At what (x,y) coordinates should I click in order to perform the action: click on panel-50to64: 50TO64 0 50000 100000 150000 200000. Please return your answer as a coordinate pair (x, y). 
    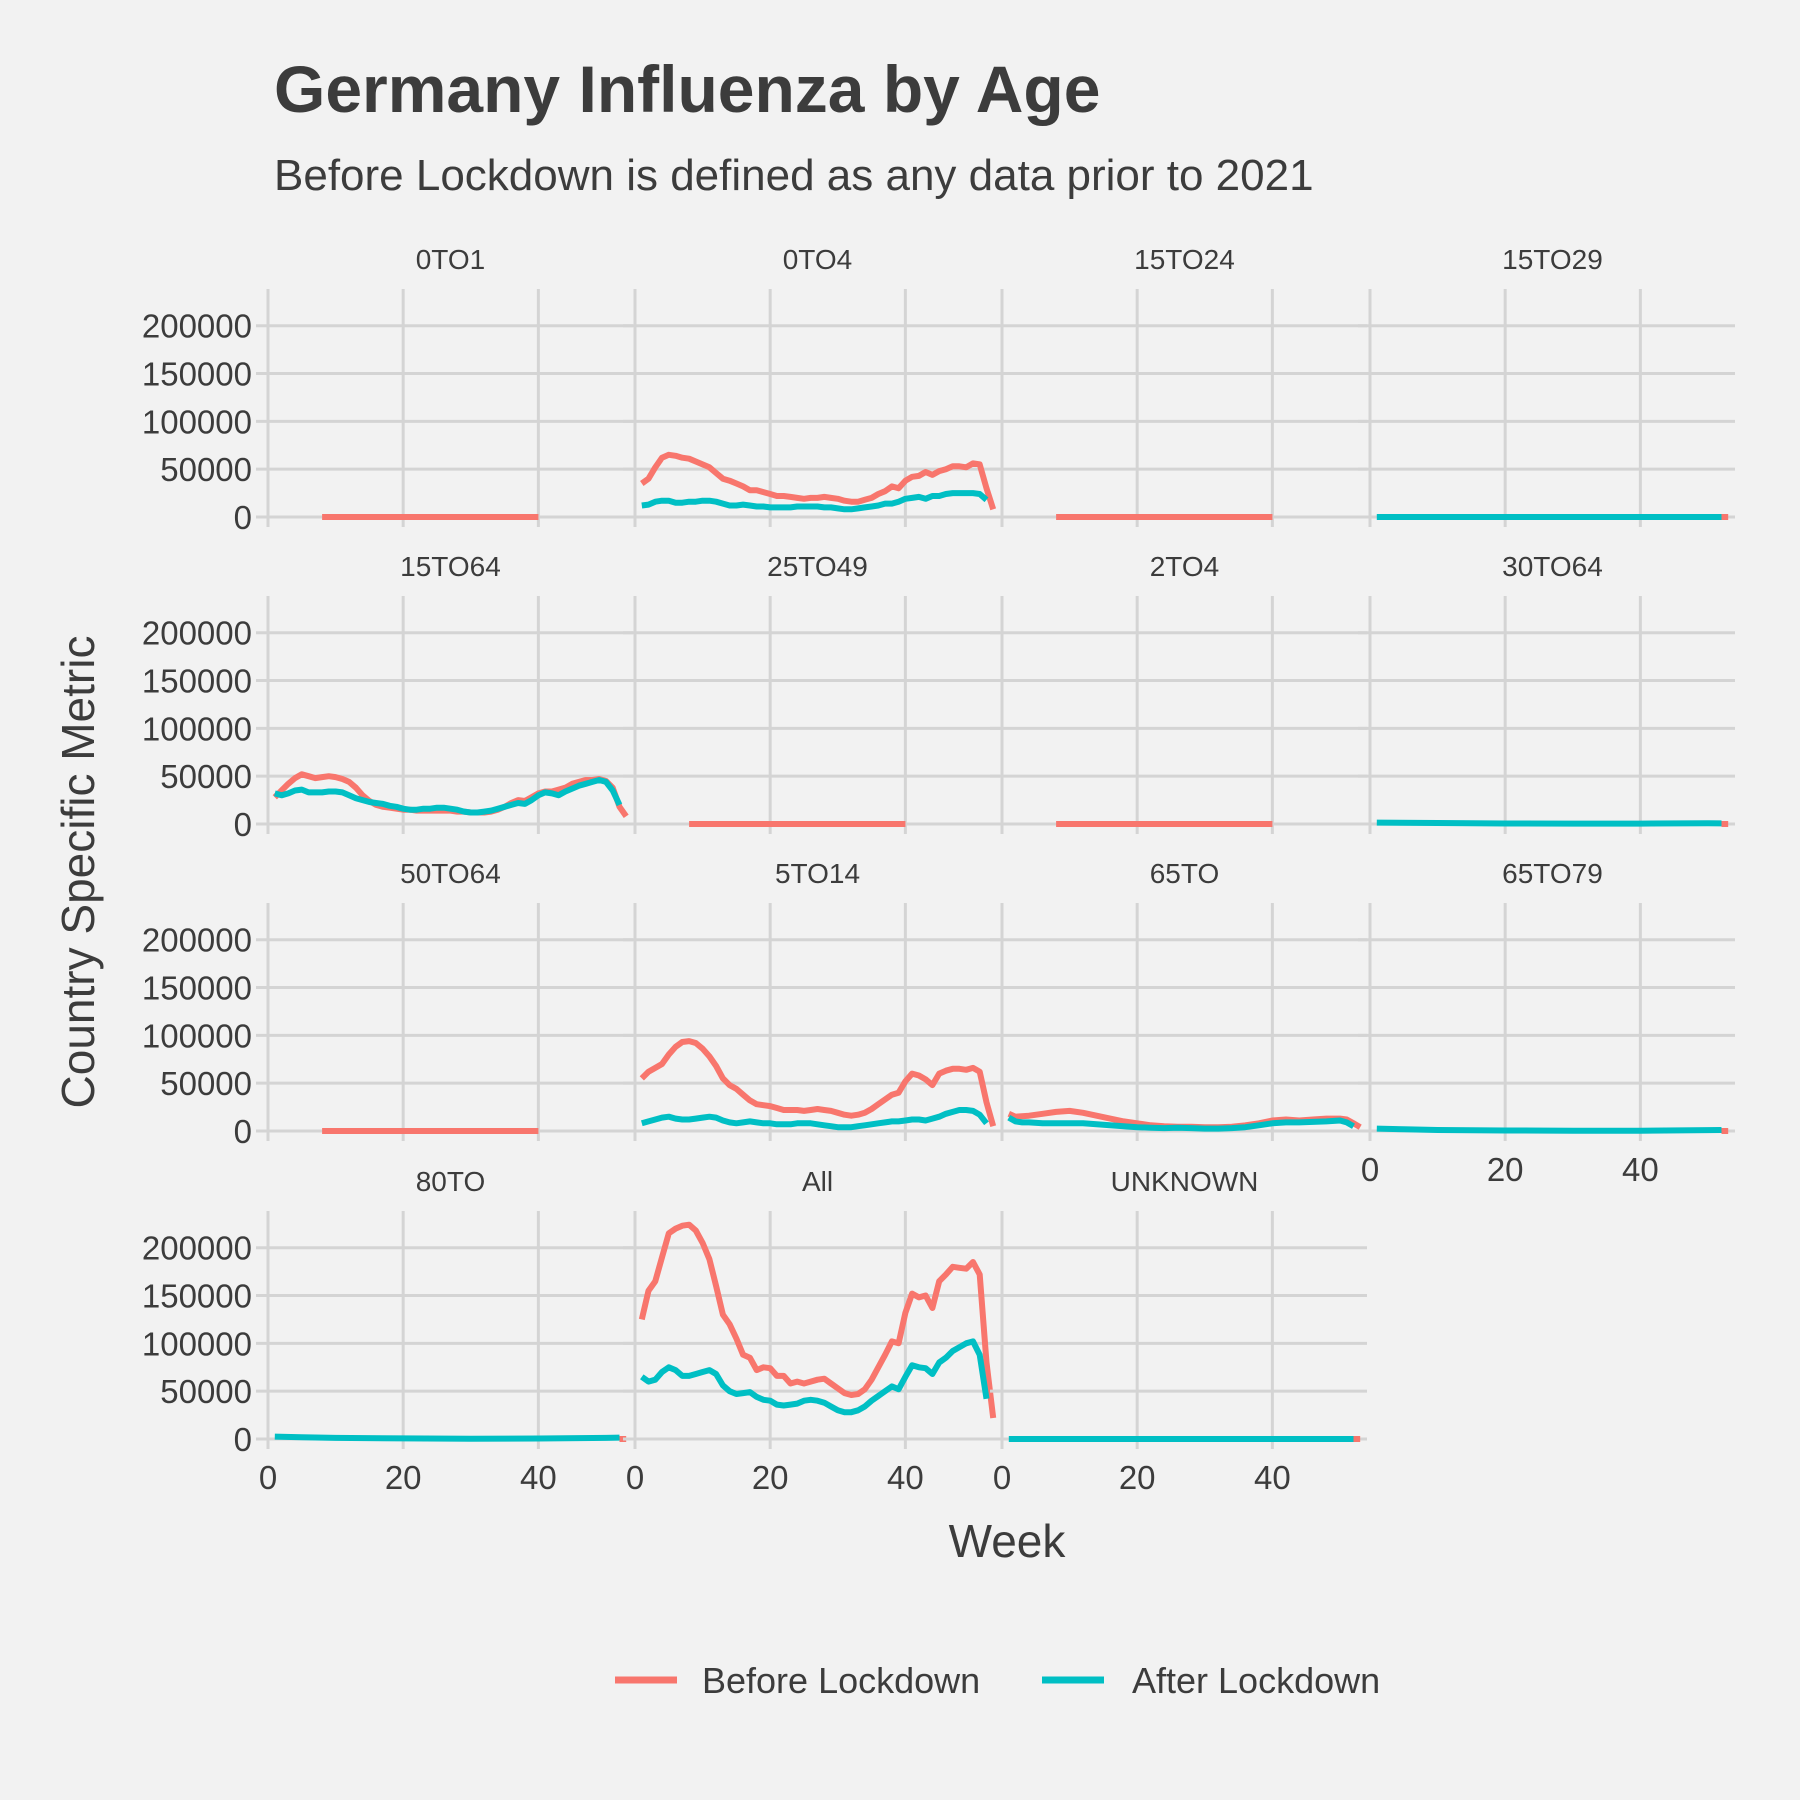
    Looking at the image, I should click on (387, 1004).